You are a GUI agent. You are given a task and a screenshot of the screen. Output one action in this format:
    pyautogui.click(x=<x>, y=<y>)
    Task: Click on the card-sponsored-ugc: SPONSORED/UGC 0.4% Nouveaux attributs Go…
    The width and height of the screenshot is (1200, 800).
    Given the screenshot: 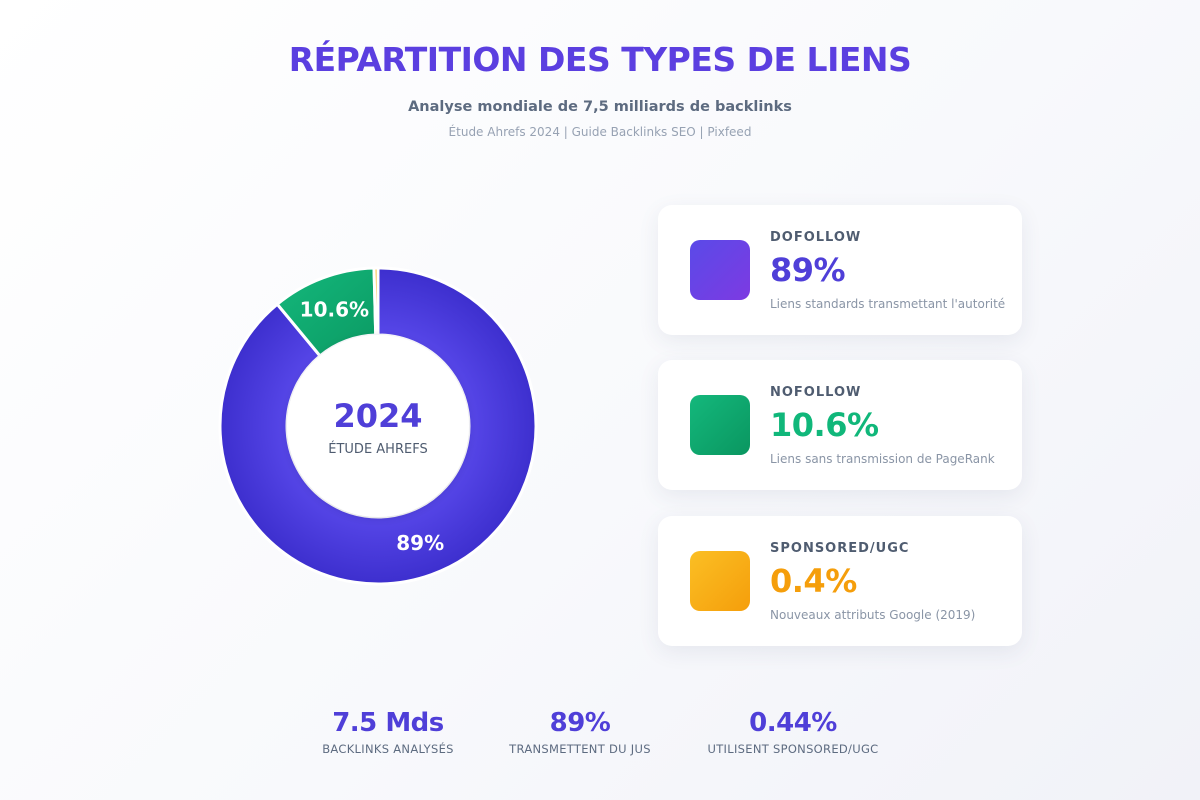 What is the action you would take?
    pyautogui.click(x=840, y=581)
    